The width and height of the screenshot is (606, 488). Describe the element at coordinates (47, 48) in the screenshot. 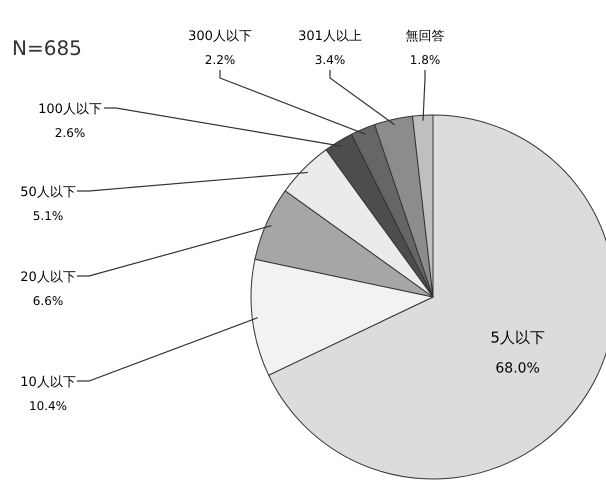

I see `text: N=685` at that location.